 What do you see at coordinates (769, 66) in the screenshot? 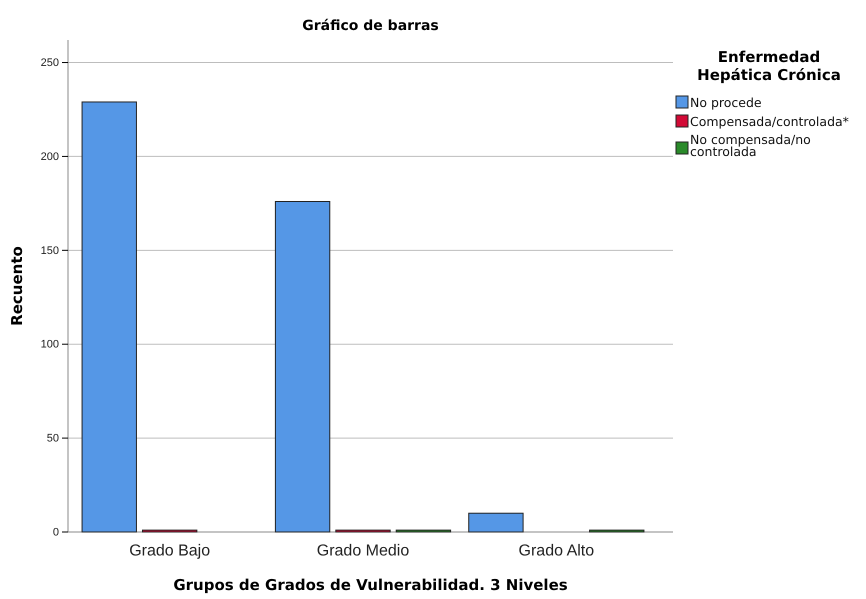
I see `legend-title: Enfermedad Hepática Crónica` at bounding box center [769, 66].